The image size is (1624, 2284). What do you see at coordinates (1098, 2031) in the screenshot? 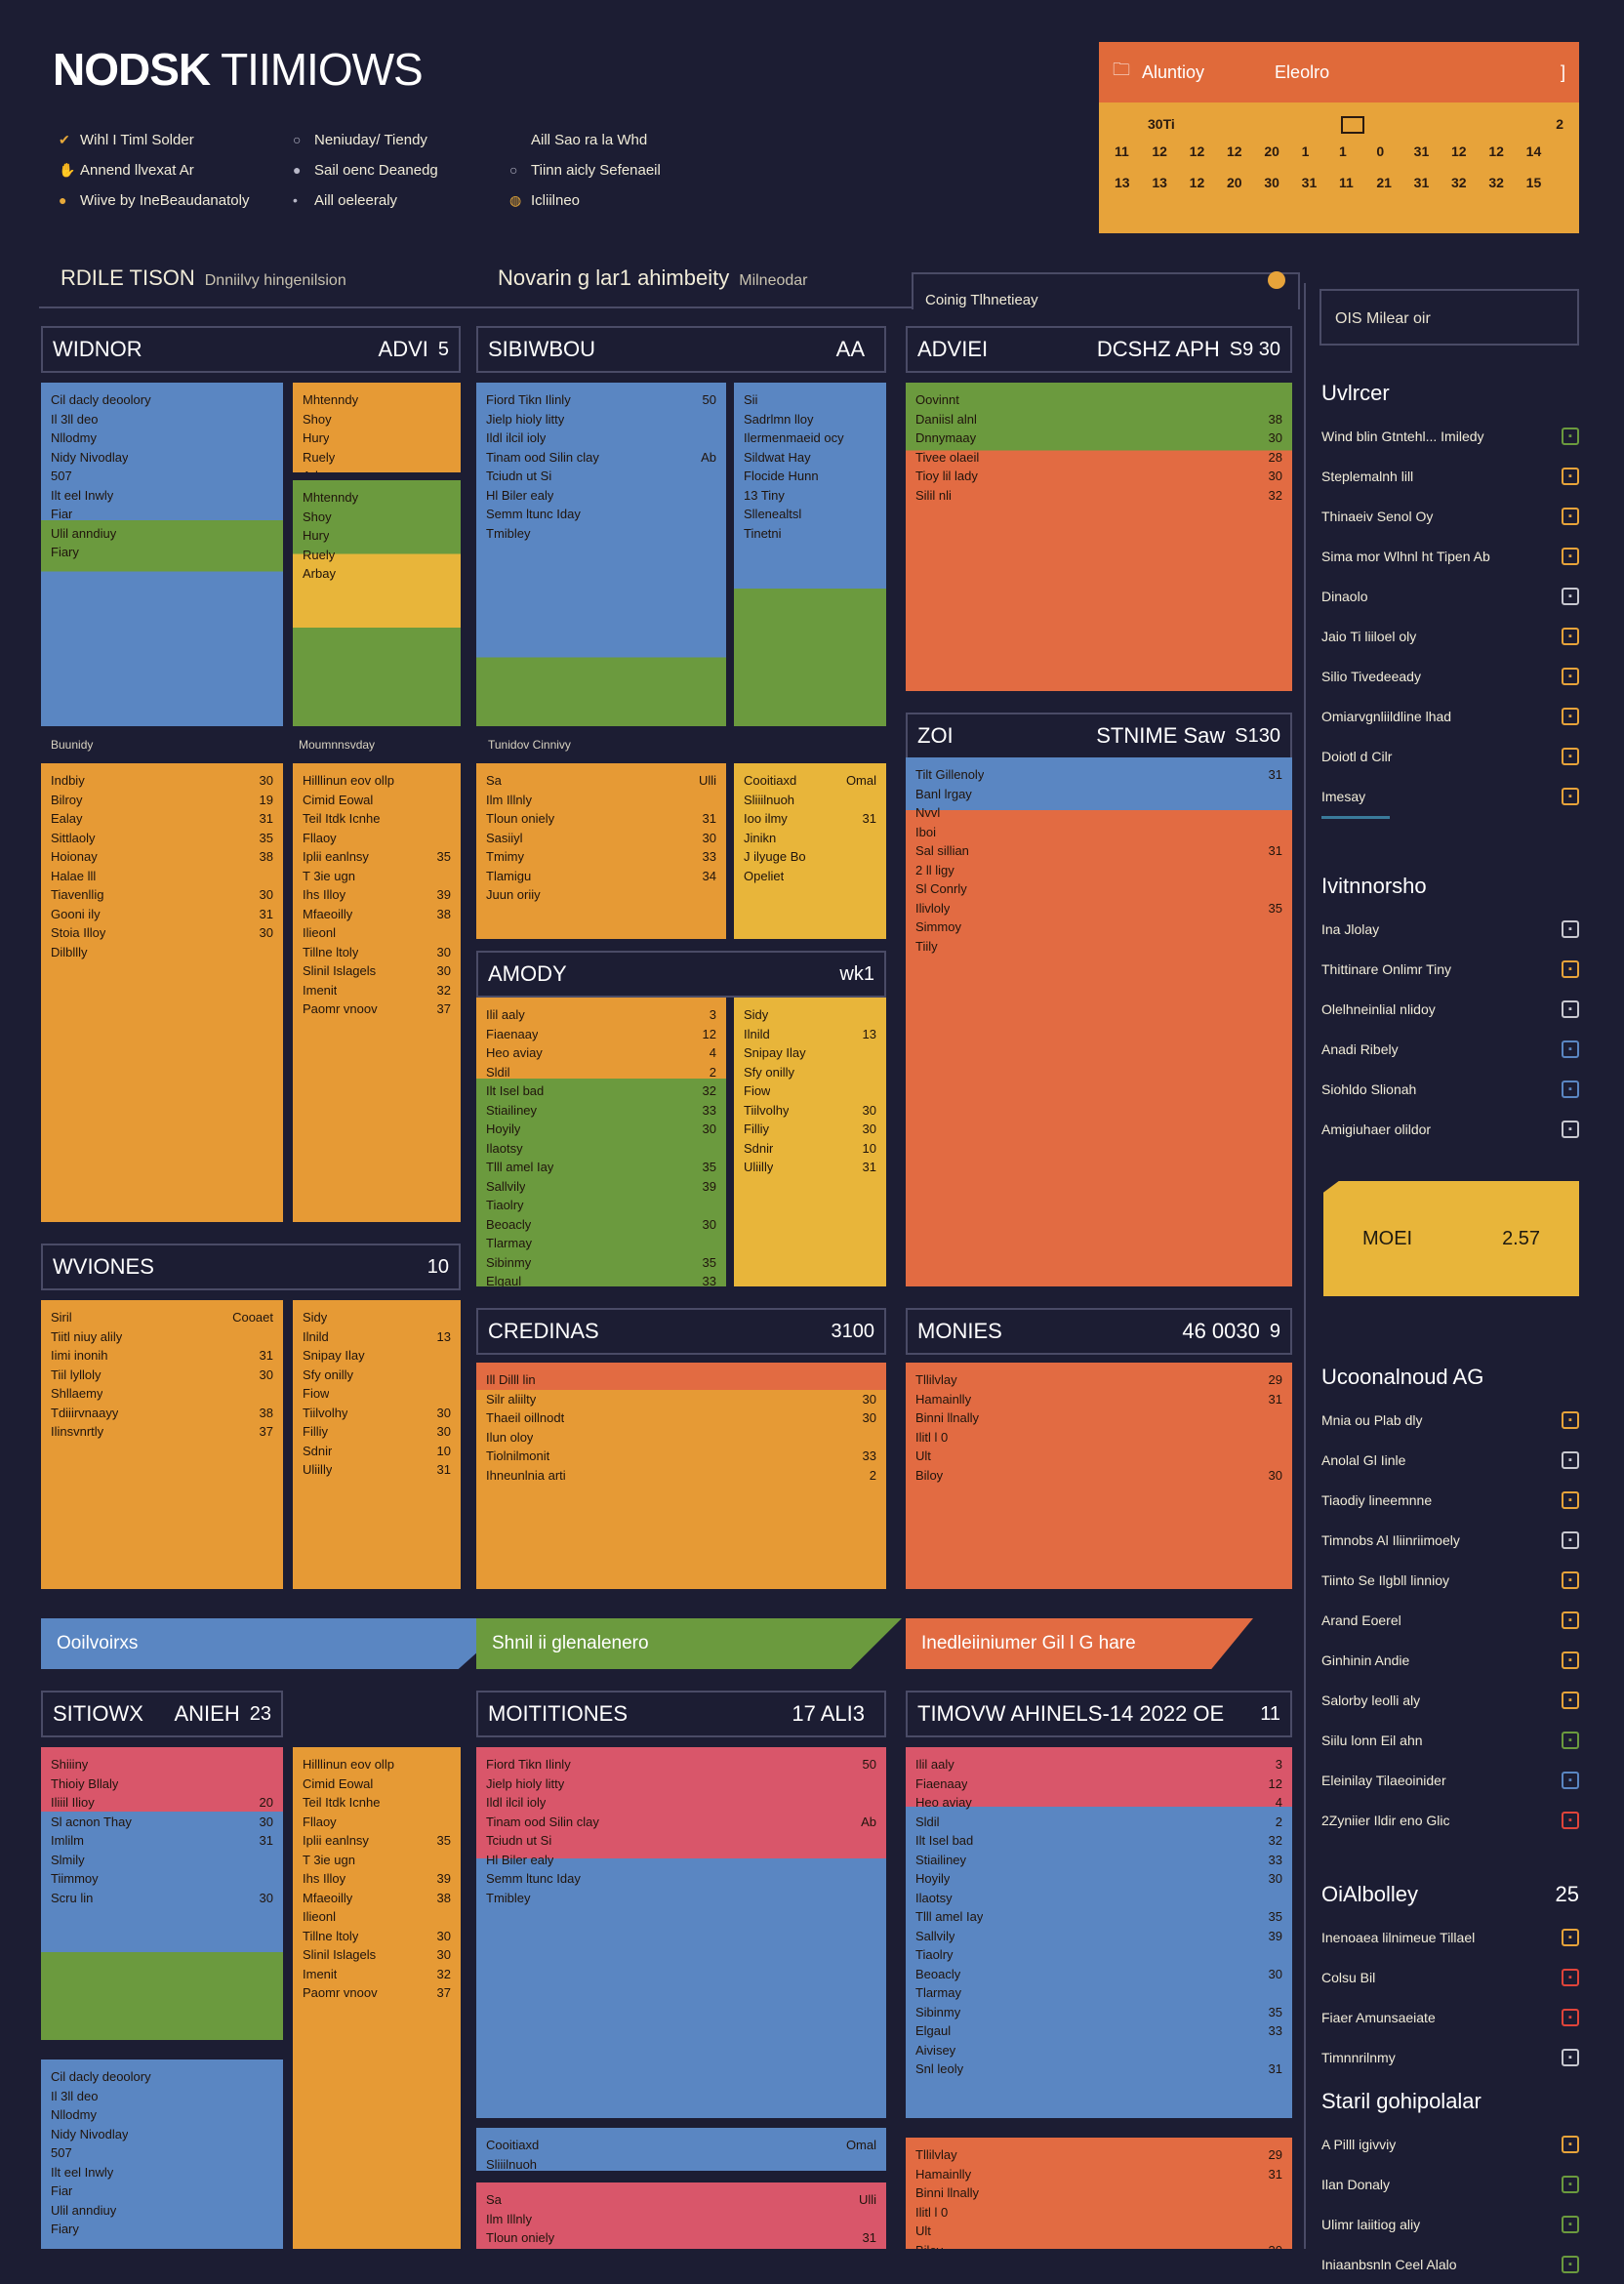
I see `list-item: Elgaul 33` at bounding box center [1098, 2031].